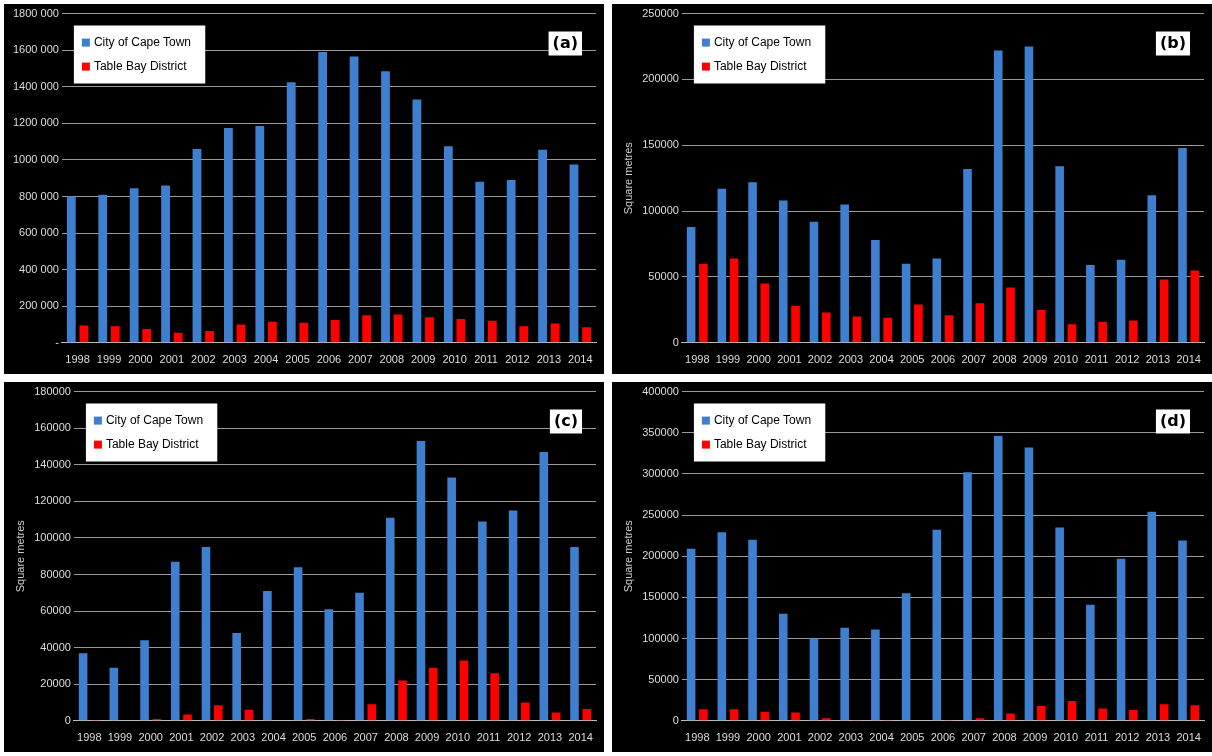  I want to click on x-tick-label: 2002, so click(820, 737).